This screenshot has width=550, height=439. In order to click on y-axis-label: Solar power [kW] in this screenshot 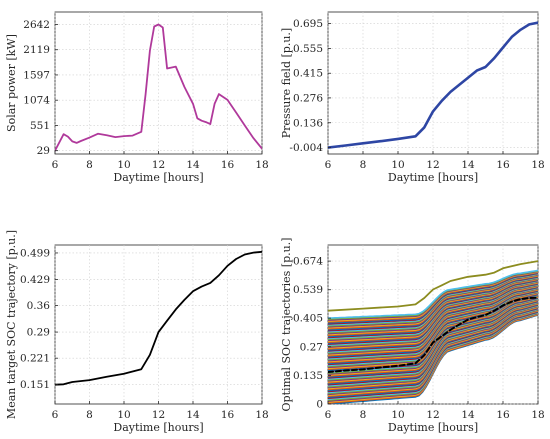, I will do `click(11, 83)`.